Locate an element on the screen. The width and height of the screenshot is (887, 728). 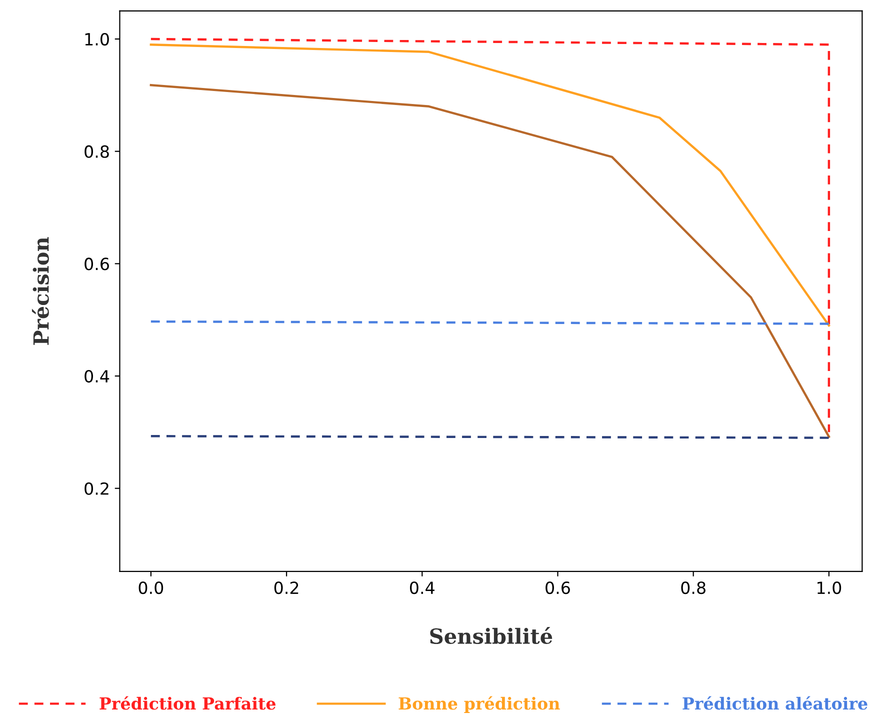
legend-label: Prédiction aléatoire is located at coordinates (775, 703).